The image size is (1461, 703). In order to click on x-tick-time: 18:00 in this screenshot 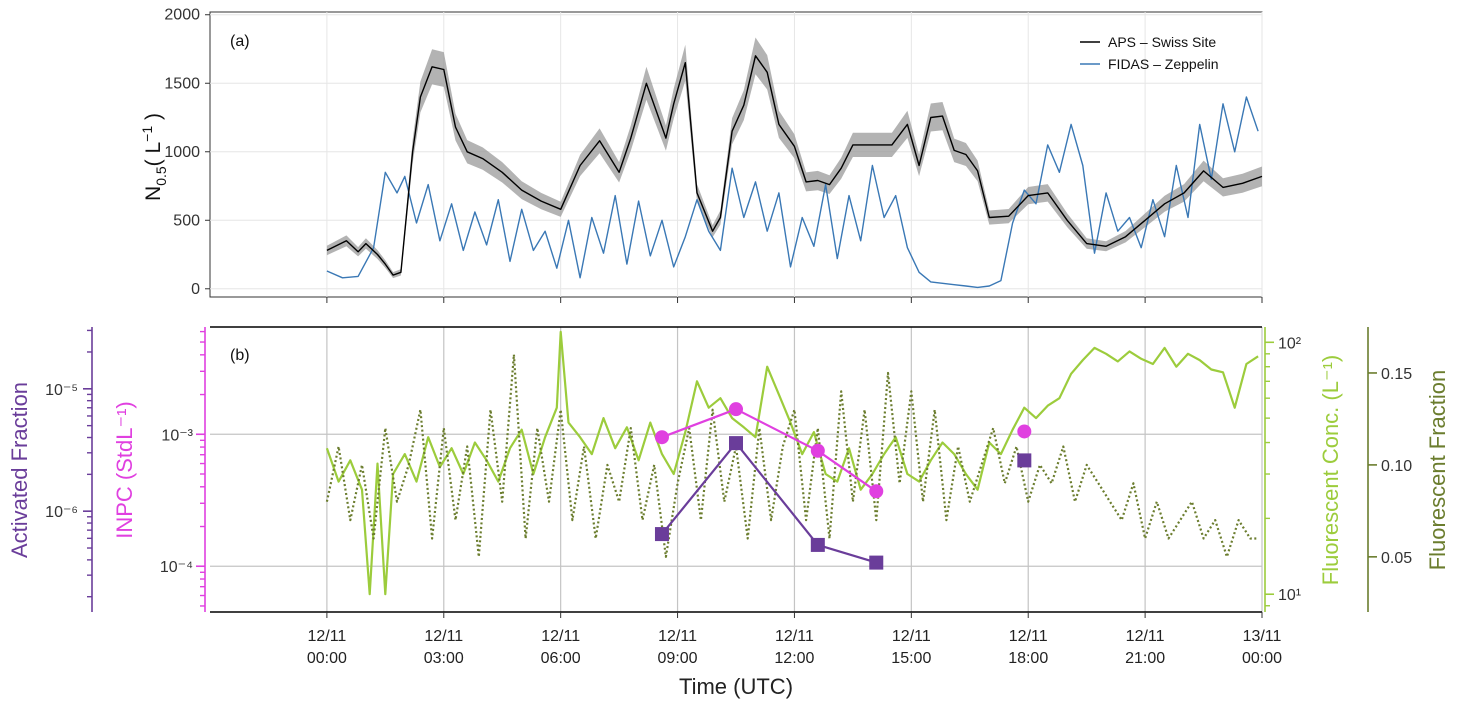, I will do `click(1028, 658)`.